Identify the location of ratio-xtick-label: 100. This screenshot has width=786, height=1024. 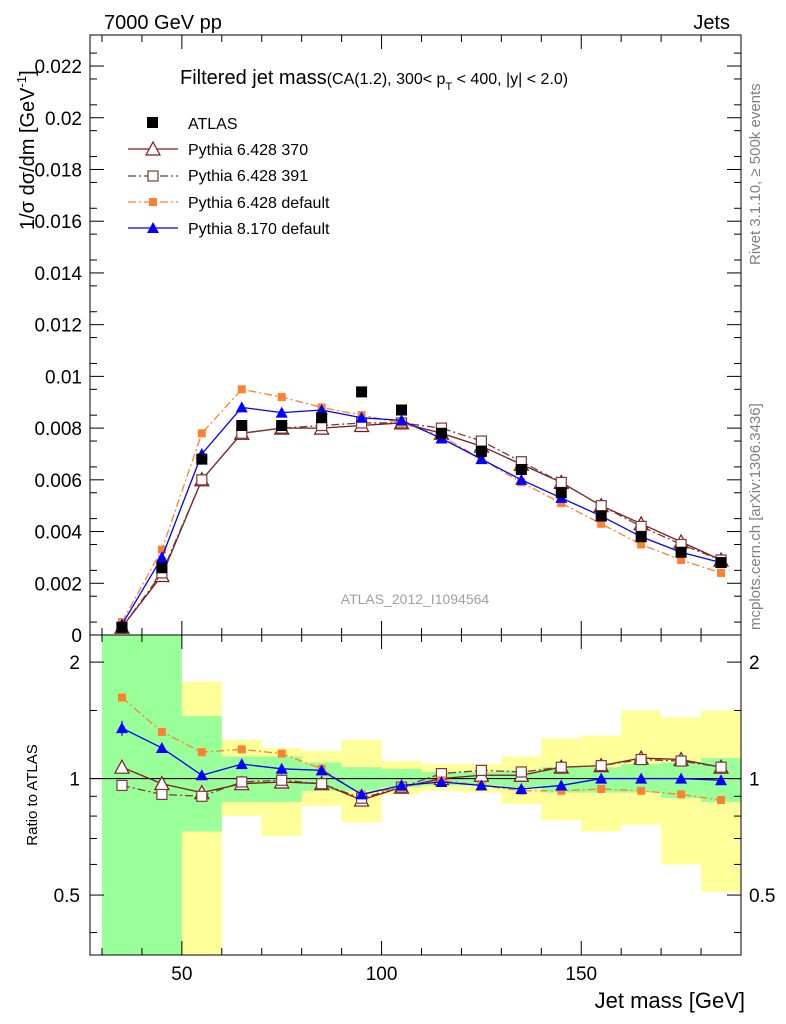
(382, 974).